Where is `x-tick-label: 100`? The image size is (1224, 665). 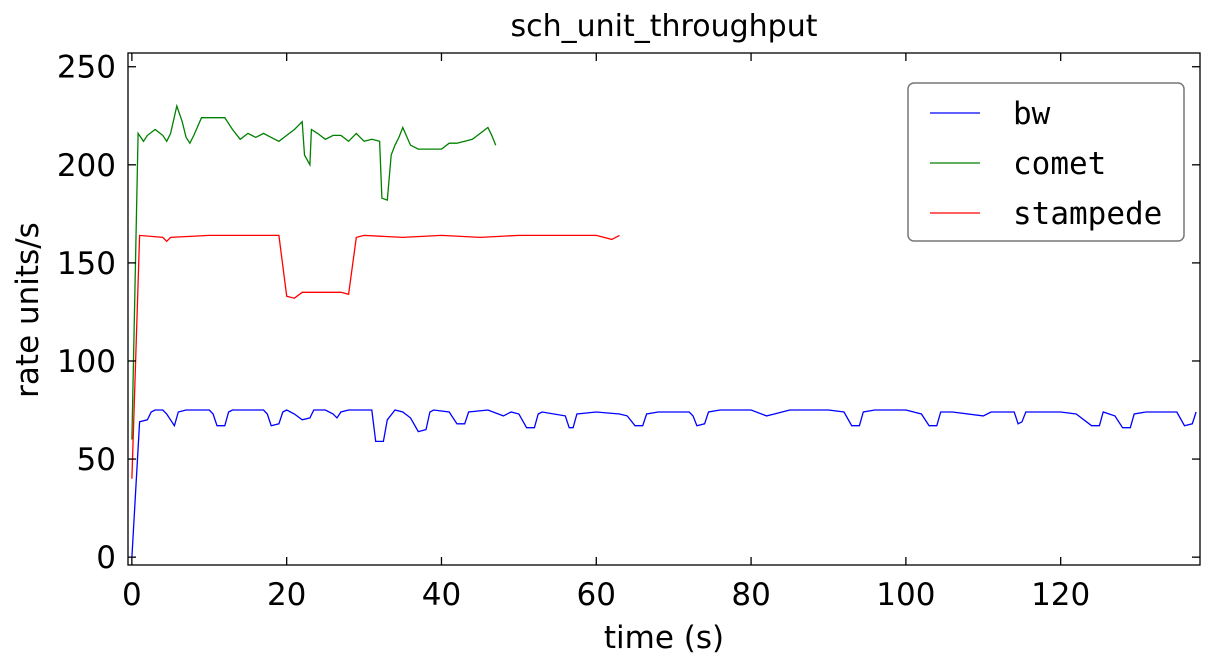
x-tick-label: 100 is located at coordinates (905, 595).